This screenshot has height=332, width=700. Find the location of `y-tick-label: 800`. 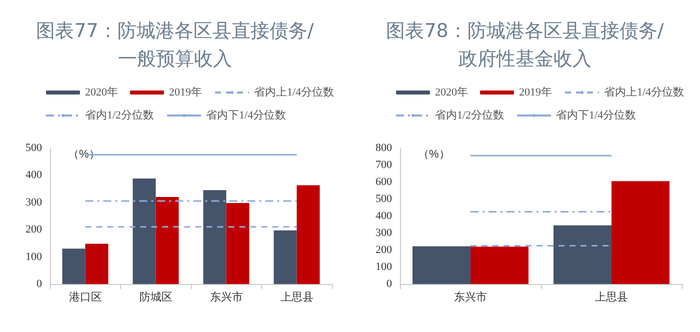

y-tick-label: 800 is located at coordinates (384, 148).